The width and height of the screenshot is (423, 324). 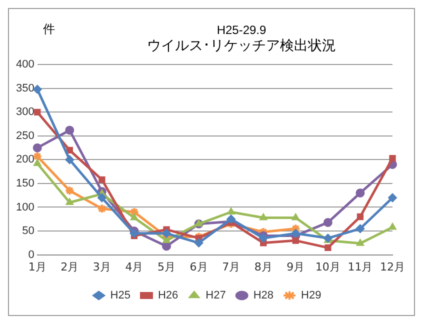 I want to click on x-tick-label: 11月, so click(x=360, y=267).